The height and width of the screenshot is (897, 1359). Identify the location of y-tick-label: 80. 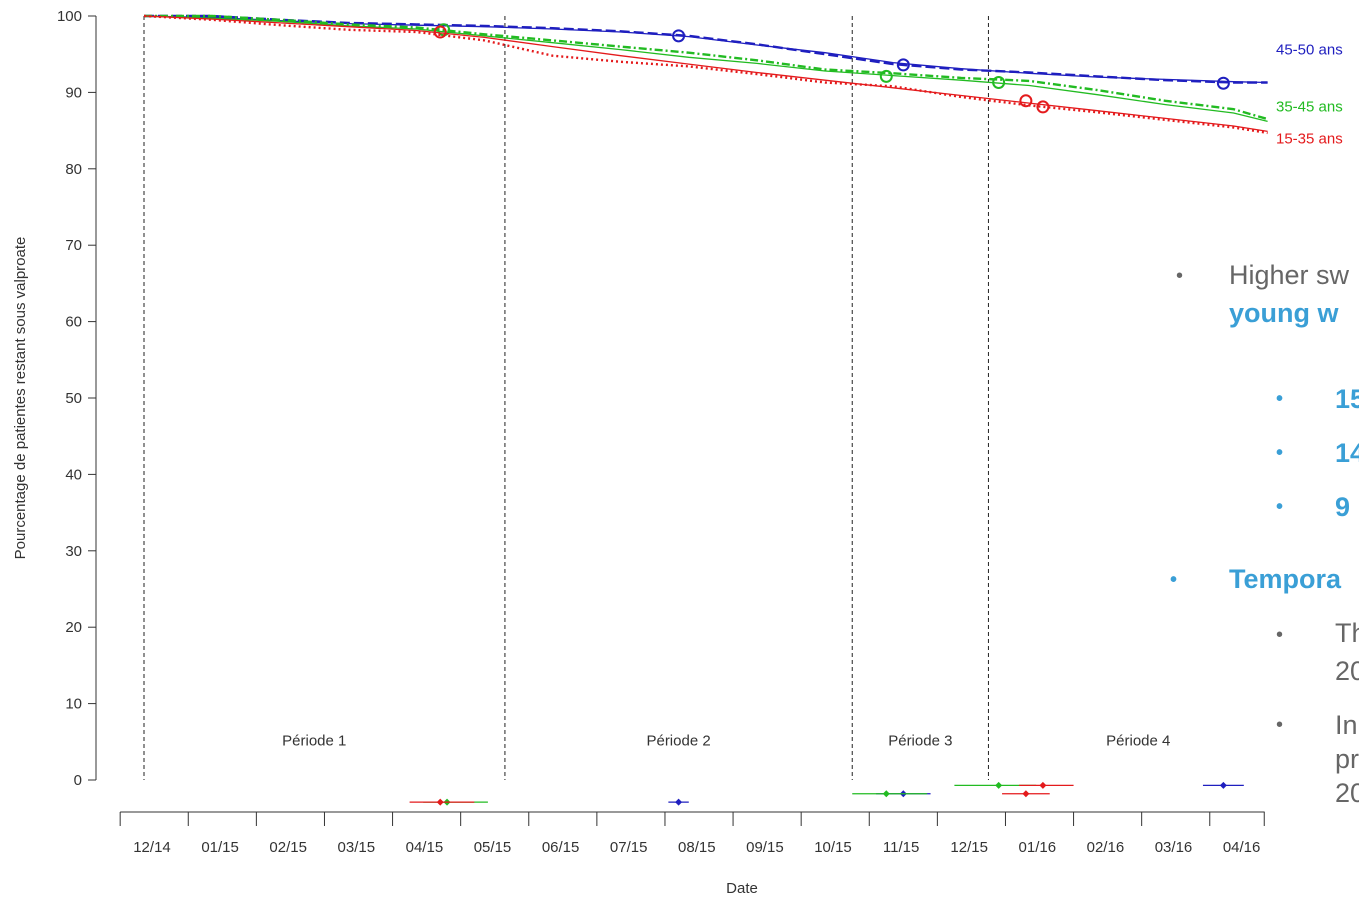
(73, 169).